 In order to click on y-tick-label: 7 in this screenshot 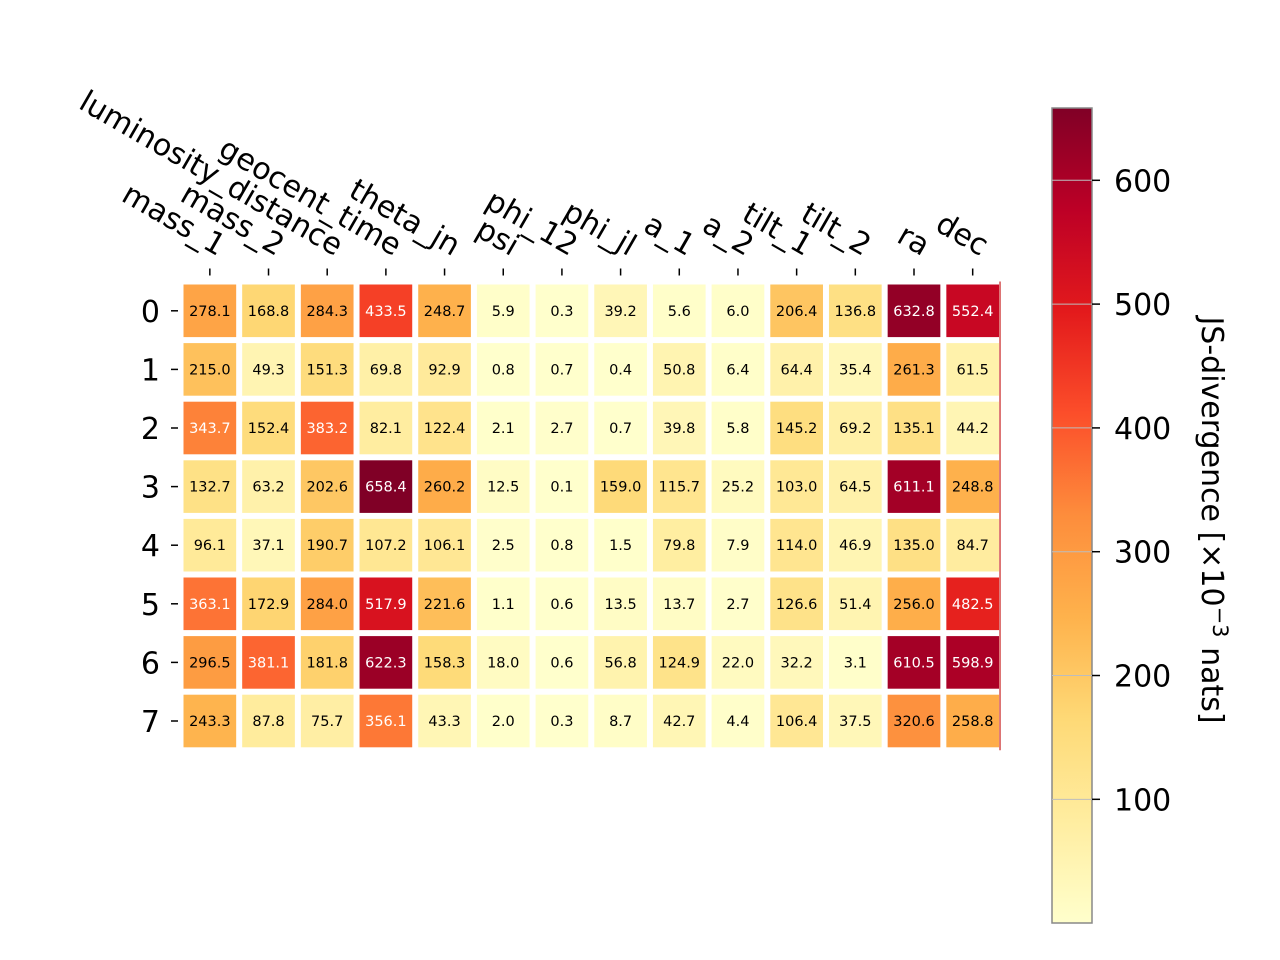, I will do `click(150, 722)`.